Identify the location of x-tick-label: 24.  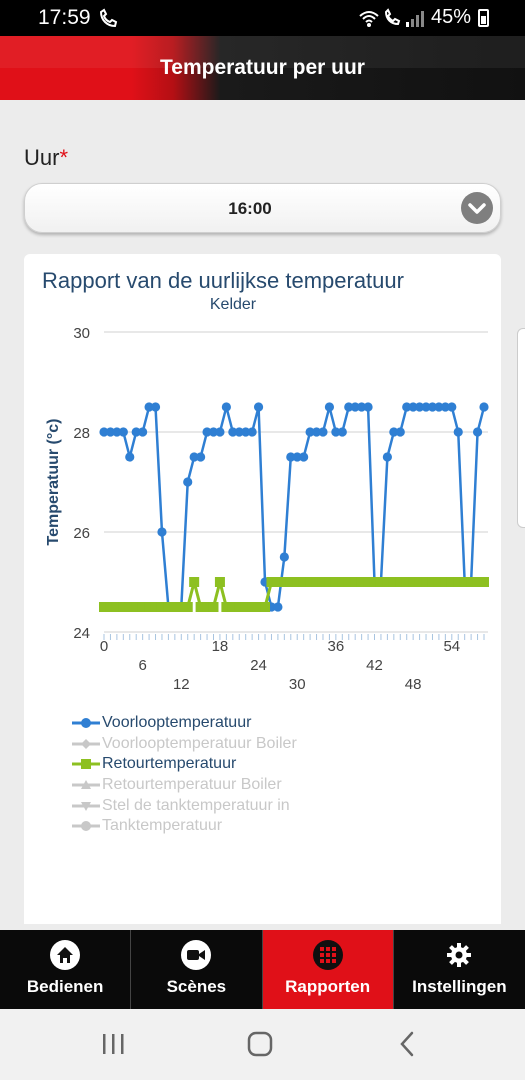
(258, 665).